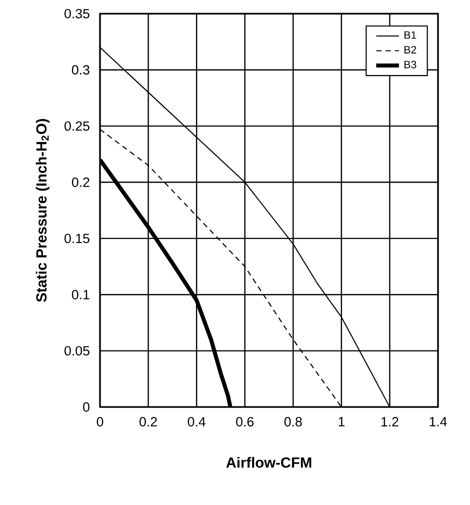  Describe the element at coordinates (410, 35) in the screenshot. I see `legend-label: B1` at that location.